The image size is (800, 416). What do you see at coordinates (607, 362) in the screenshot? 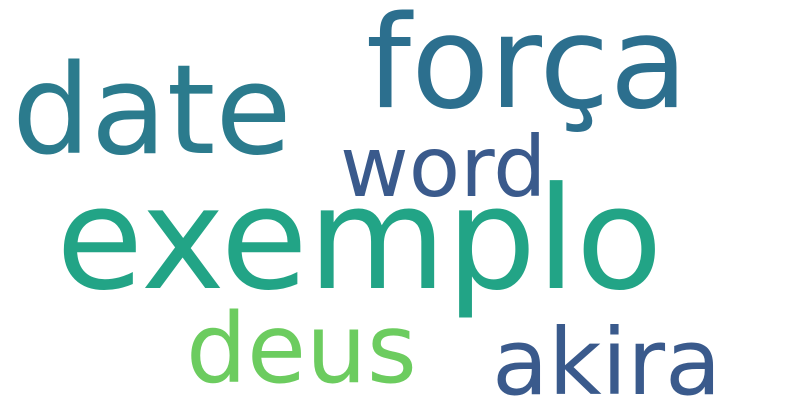
I see `cloud-word-akira: akira` at bounding box center [607, 362].